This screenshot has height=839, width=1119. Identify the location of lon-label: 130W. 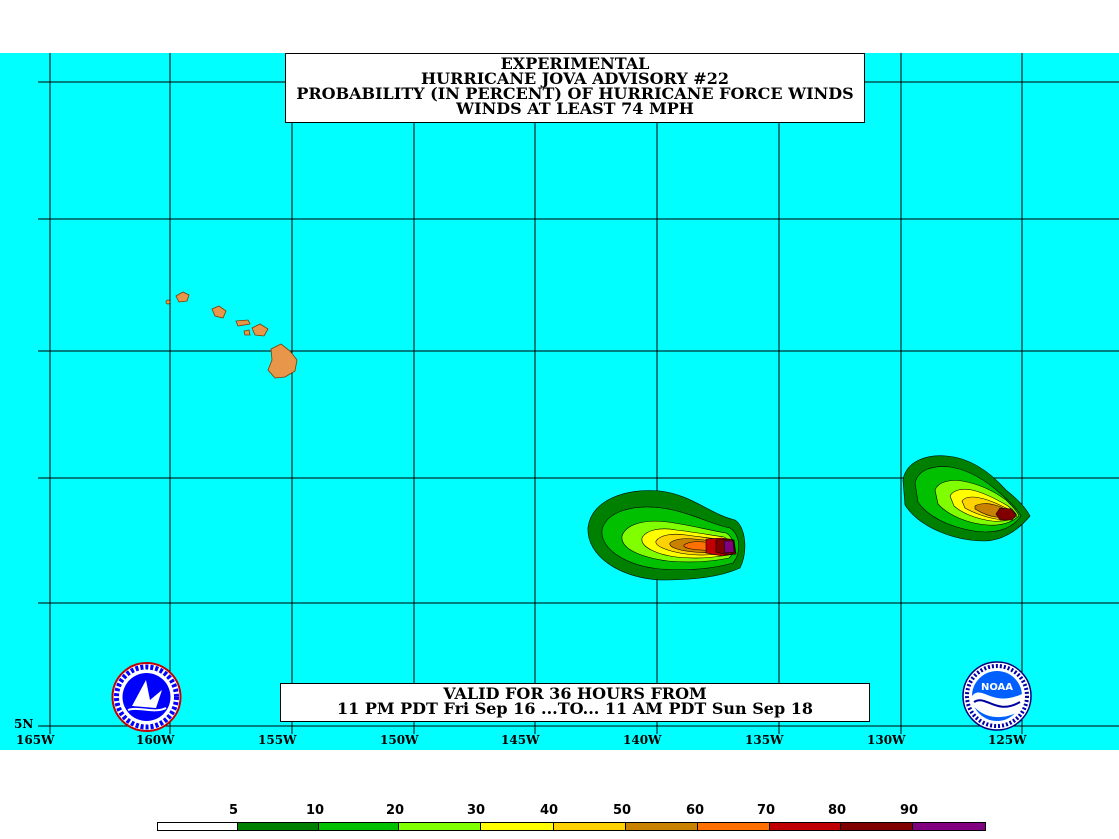
(886, 740).